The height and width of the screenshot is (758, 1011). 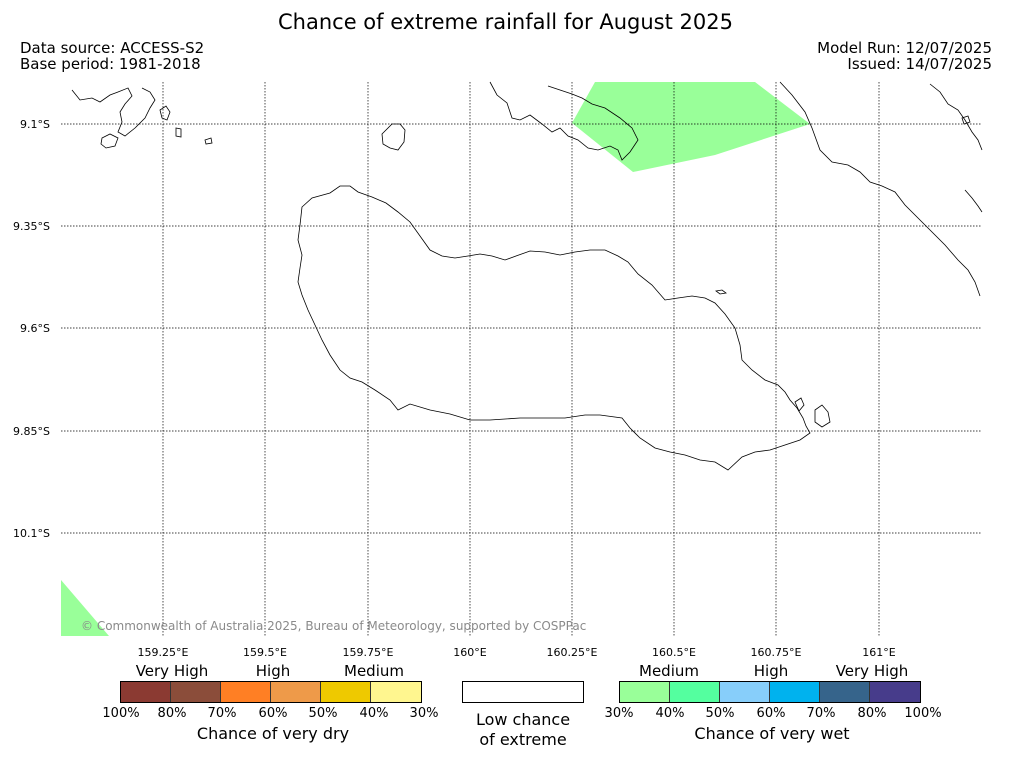 What do you see at coordinates (35, 124) in the screenshot?
I see `lat-label-9-1: 9.1°S` at bounding box center [35, 124].